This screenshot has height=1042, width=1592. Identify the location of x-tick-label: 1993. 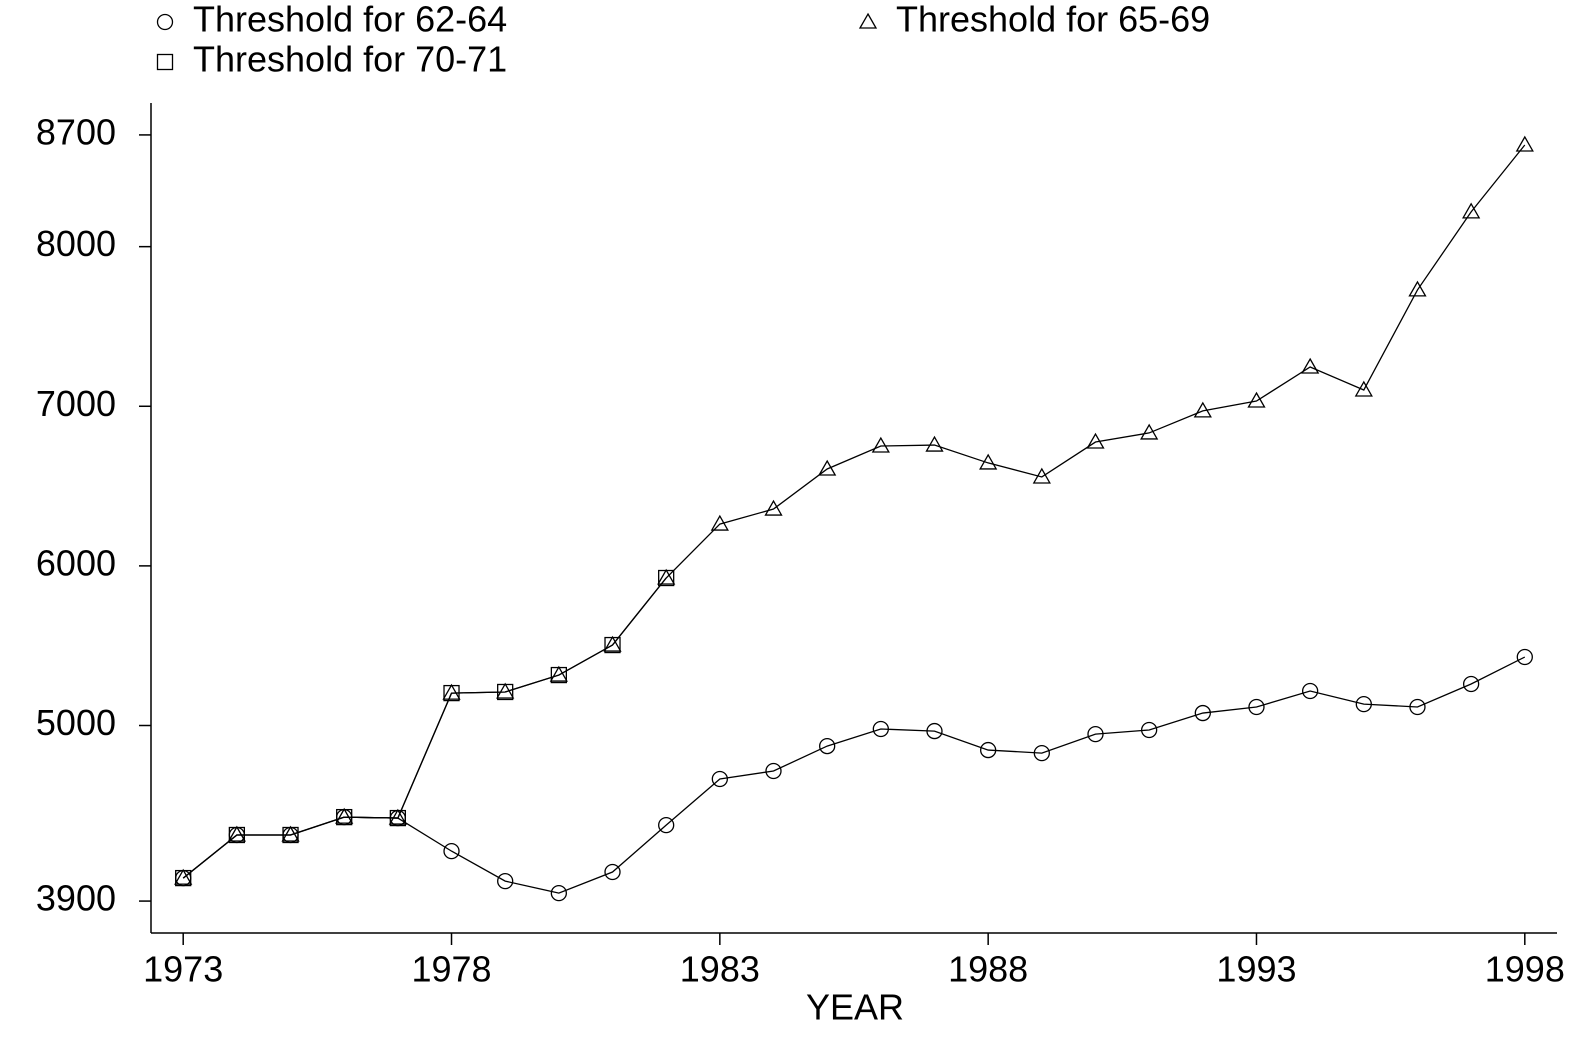
(1256, 969).